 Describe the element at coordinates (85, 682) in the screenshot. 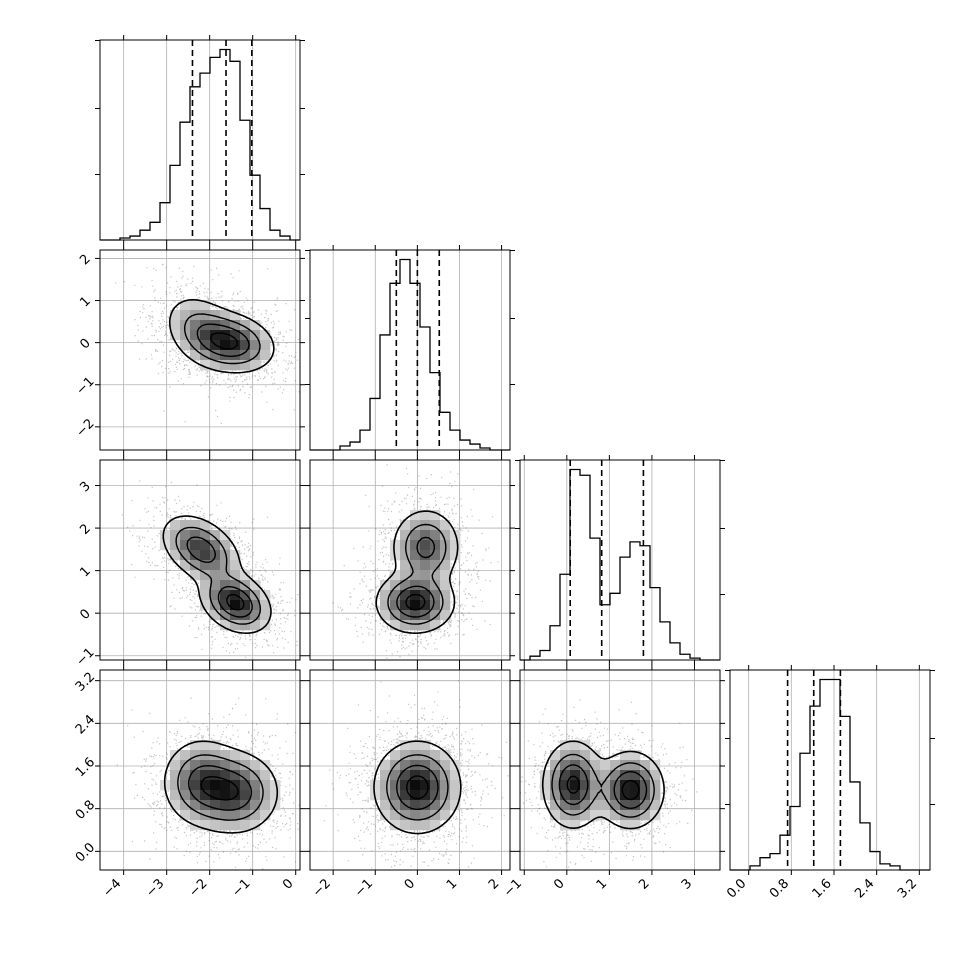

I see `y-tick-label: 3.2` at that location.